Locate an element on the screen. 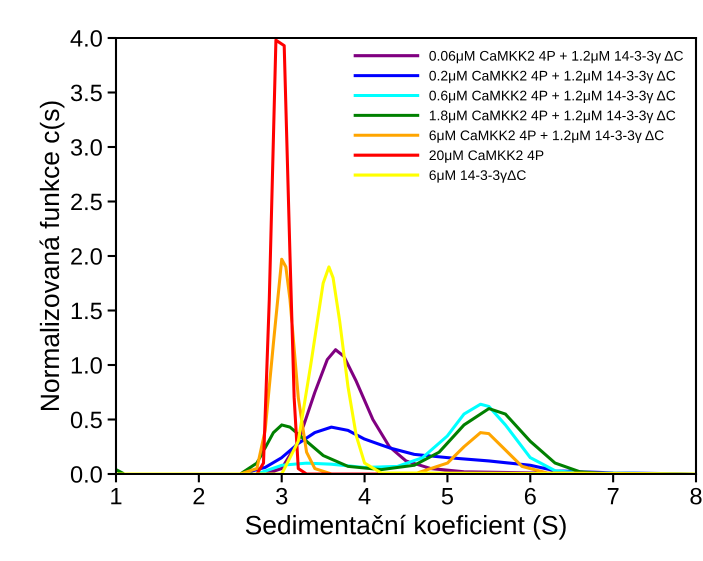  legend-label: 0.6μM CaMKK2 4P + 1.2μM 14-3-3γ ΔC is located at coordinates (552, 97).